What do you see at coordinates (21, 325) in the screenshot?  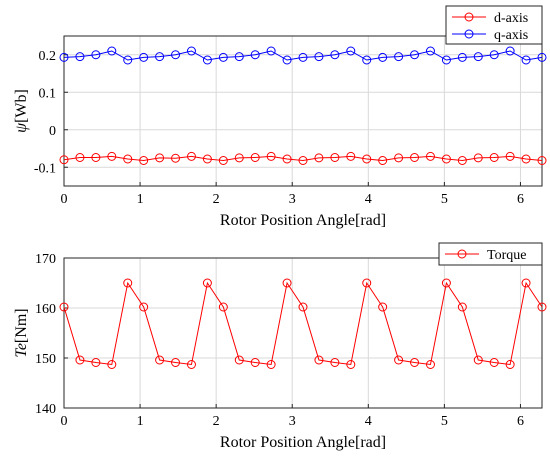 I see `y-axis-unit: [Nm]` at bounding box center [21, 325].